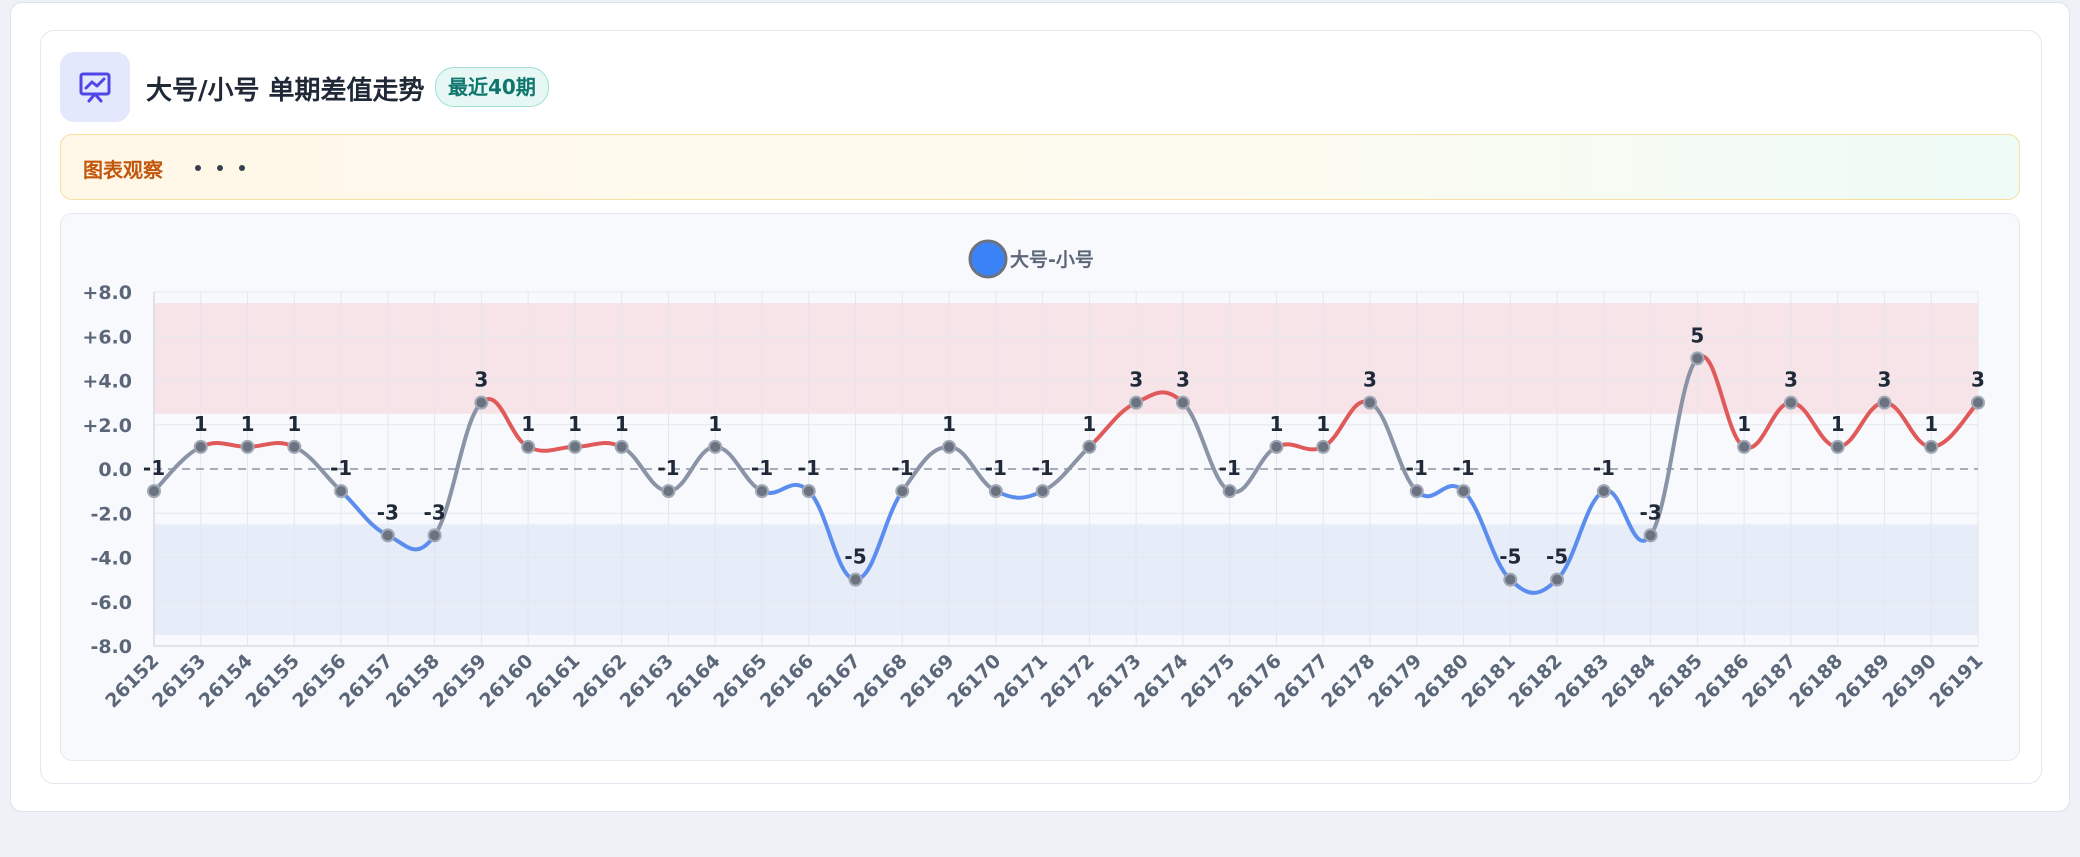 The height and width of the screenshot is (857, 2080). I want to click on icon-svg, so click(95, 87).